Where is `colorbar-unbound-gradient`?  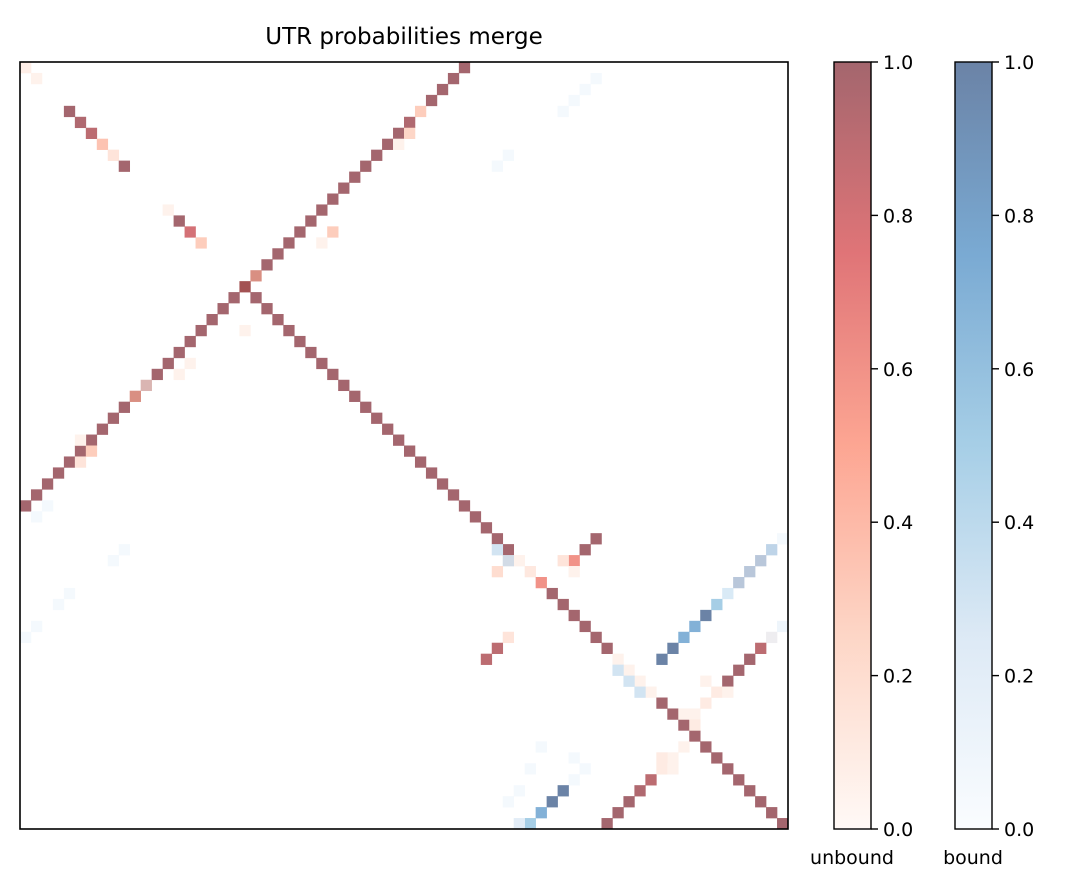 colorbar-unbound-gradient is located at coordinates (852, 445).